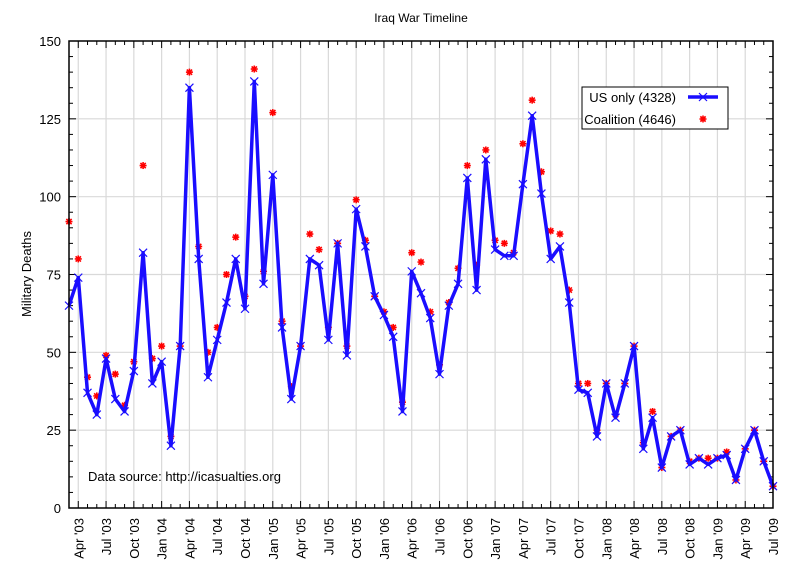 Image resolution: width=792 pixels, height=572 pixels. I want to click on y-tick-label: 150, so click(50, 41).